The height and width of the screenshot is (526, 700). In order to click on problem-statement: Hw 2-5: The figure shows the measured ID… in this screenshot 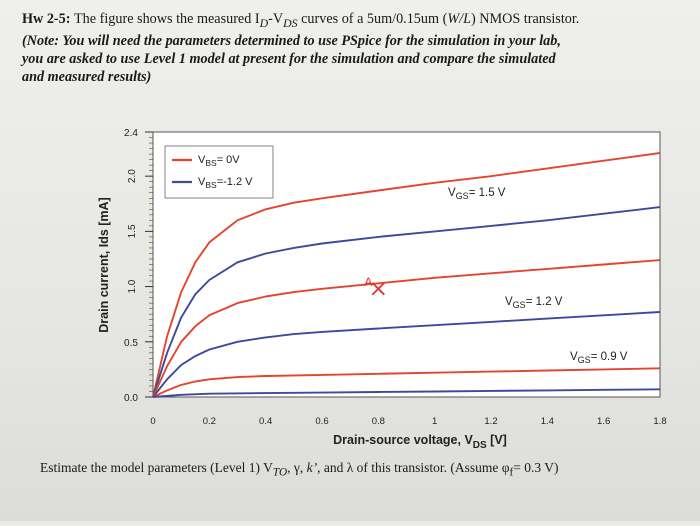, I will do `click(352, 48)`.